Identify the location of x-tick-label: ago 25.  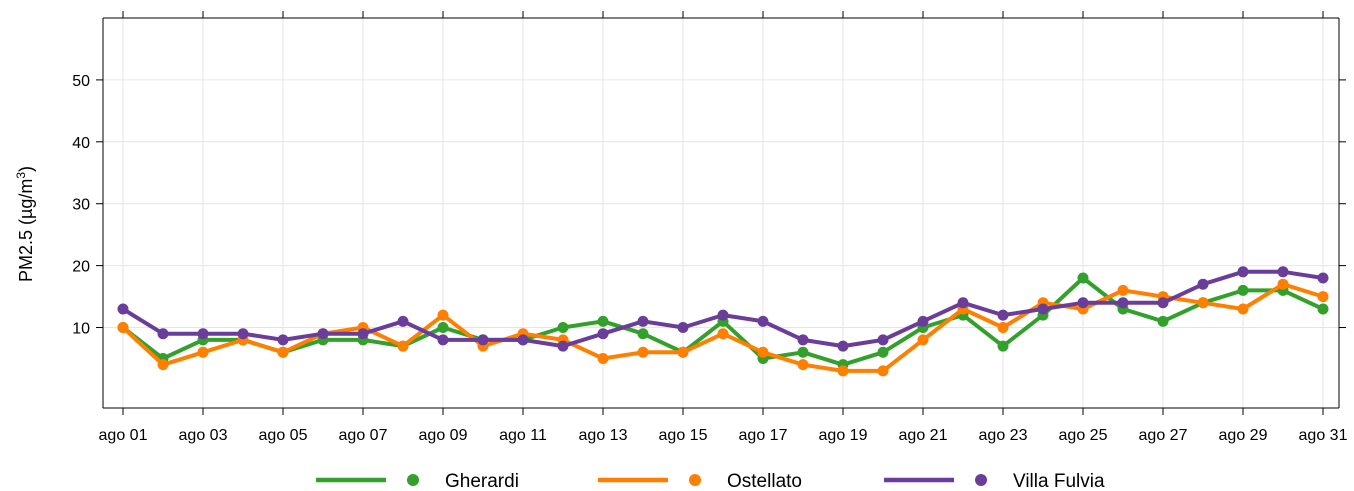
(1083, 435).